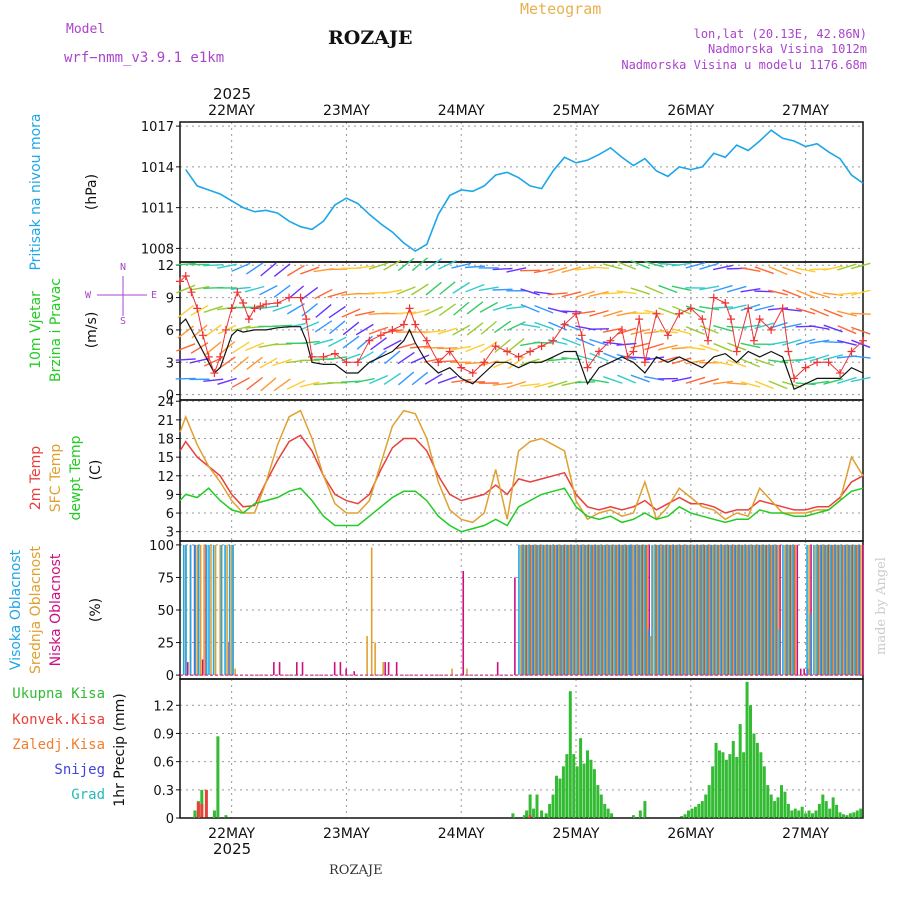  What do you see at coordinates (881, 606) in the screenshot?
I see `credit-text: made by Angel` at bounding box center [881, 606].